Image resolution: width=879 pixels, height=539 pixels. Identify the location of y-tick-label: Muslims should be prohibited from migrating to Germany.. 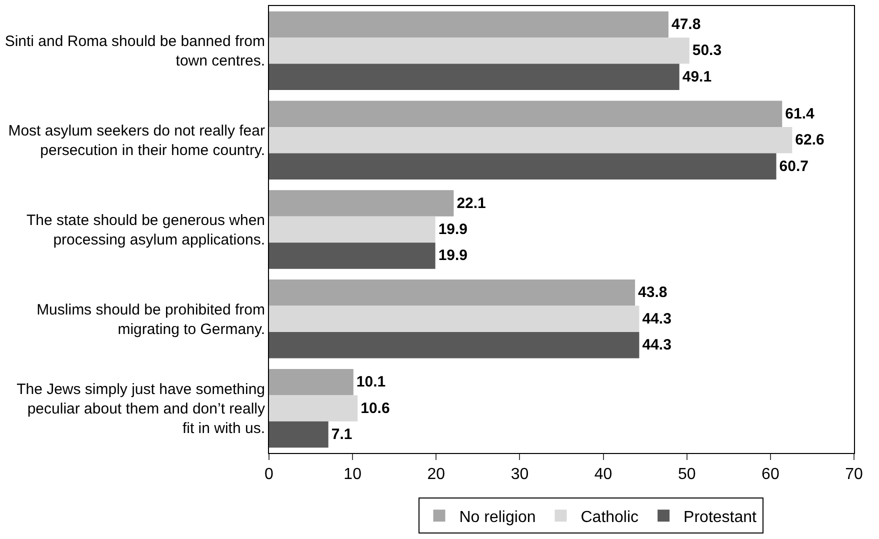
(150, 319).